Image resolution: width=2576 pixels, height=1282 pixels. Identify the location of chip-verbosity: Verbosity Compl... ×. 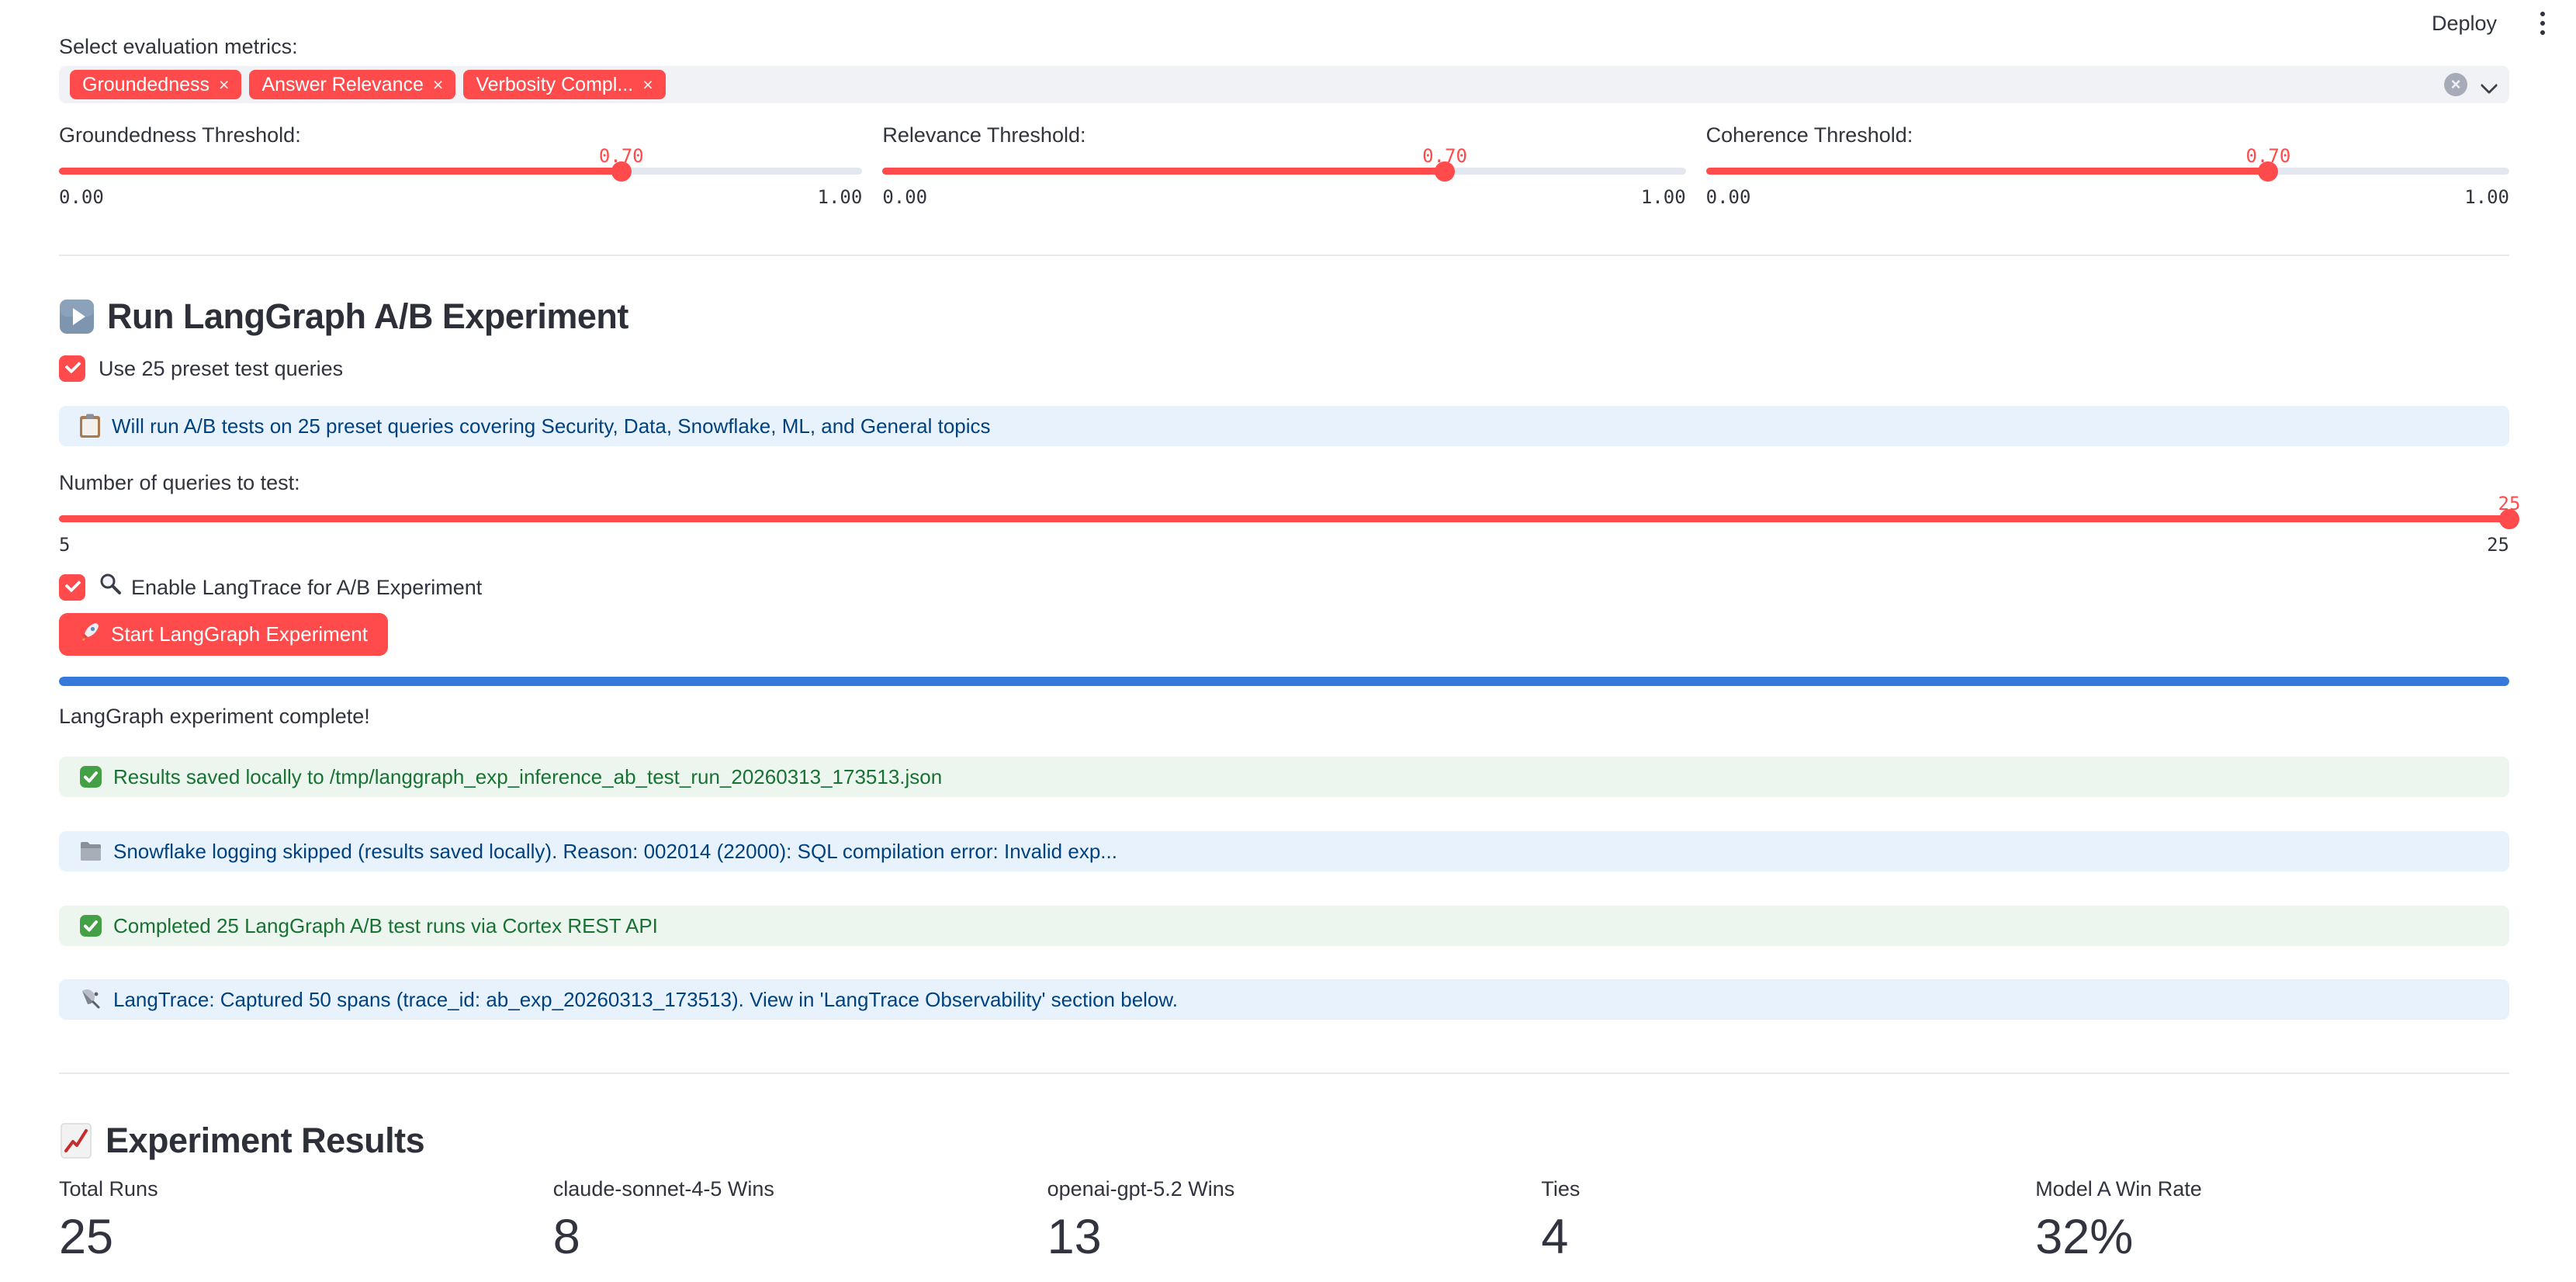
(564, 84).